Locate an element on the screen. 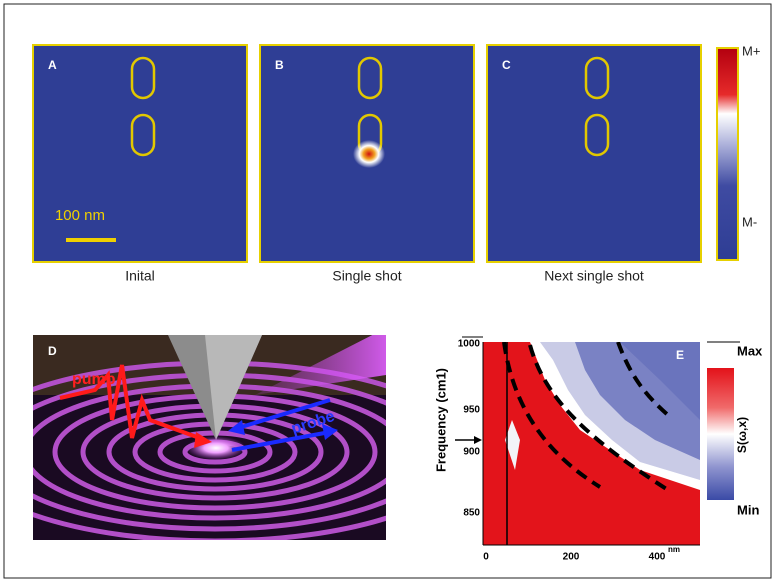  panel-label: D is located at coordinates (52, 351).